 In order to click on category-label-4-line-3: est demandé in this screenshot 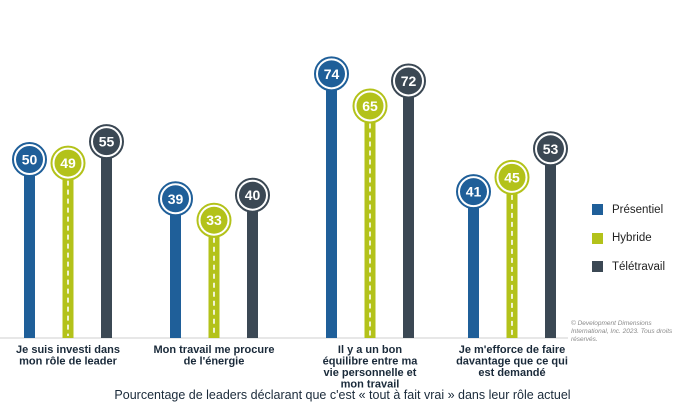, I will do `click(511, 373)`.